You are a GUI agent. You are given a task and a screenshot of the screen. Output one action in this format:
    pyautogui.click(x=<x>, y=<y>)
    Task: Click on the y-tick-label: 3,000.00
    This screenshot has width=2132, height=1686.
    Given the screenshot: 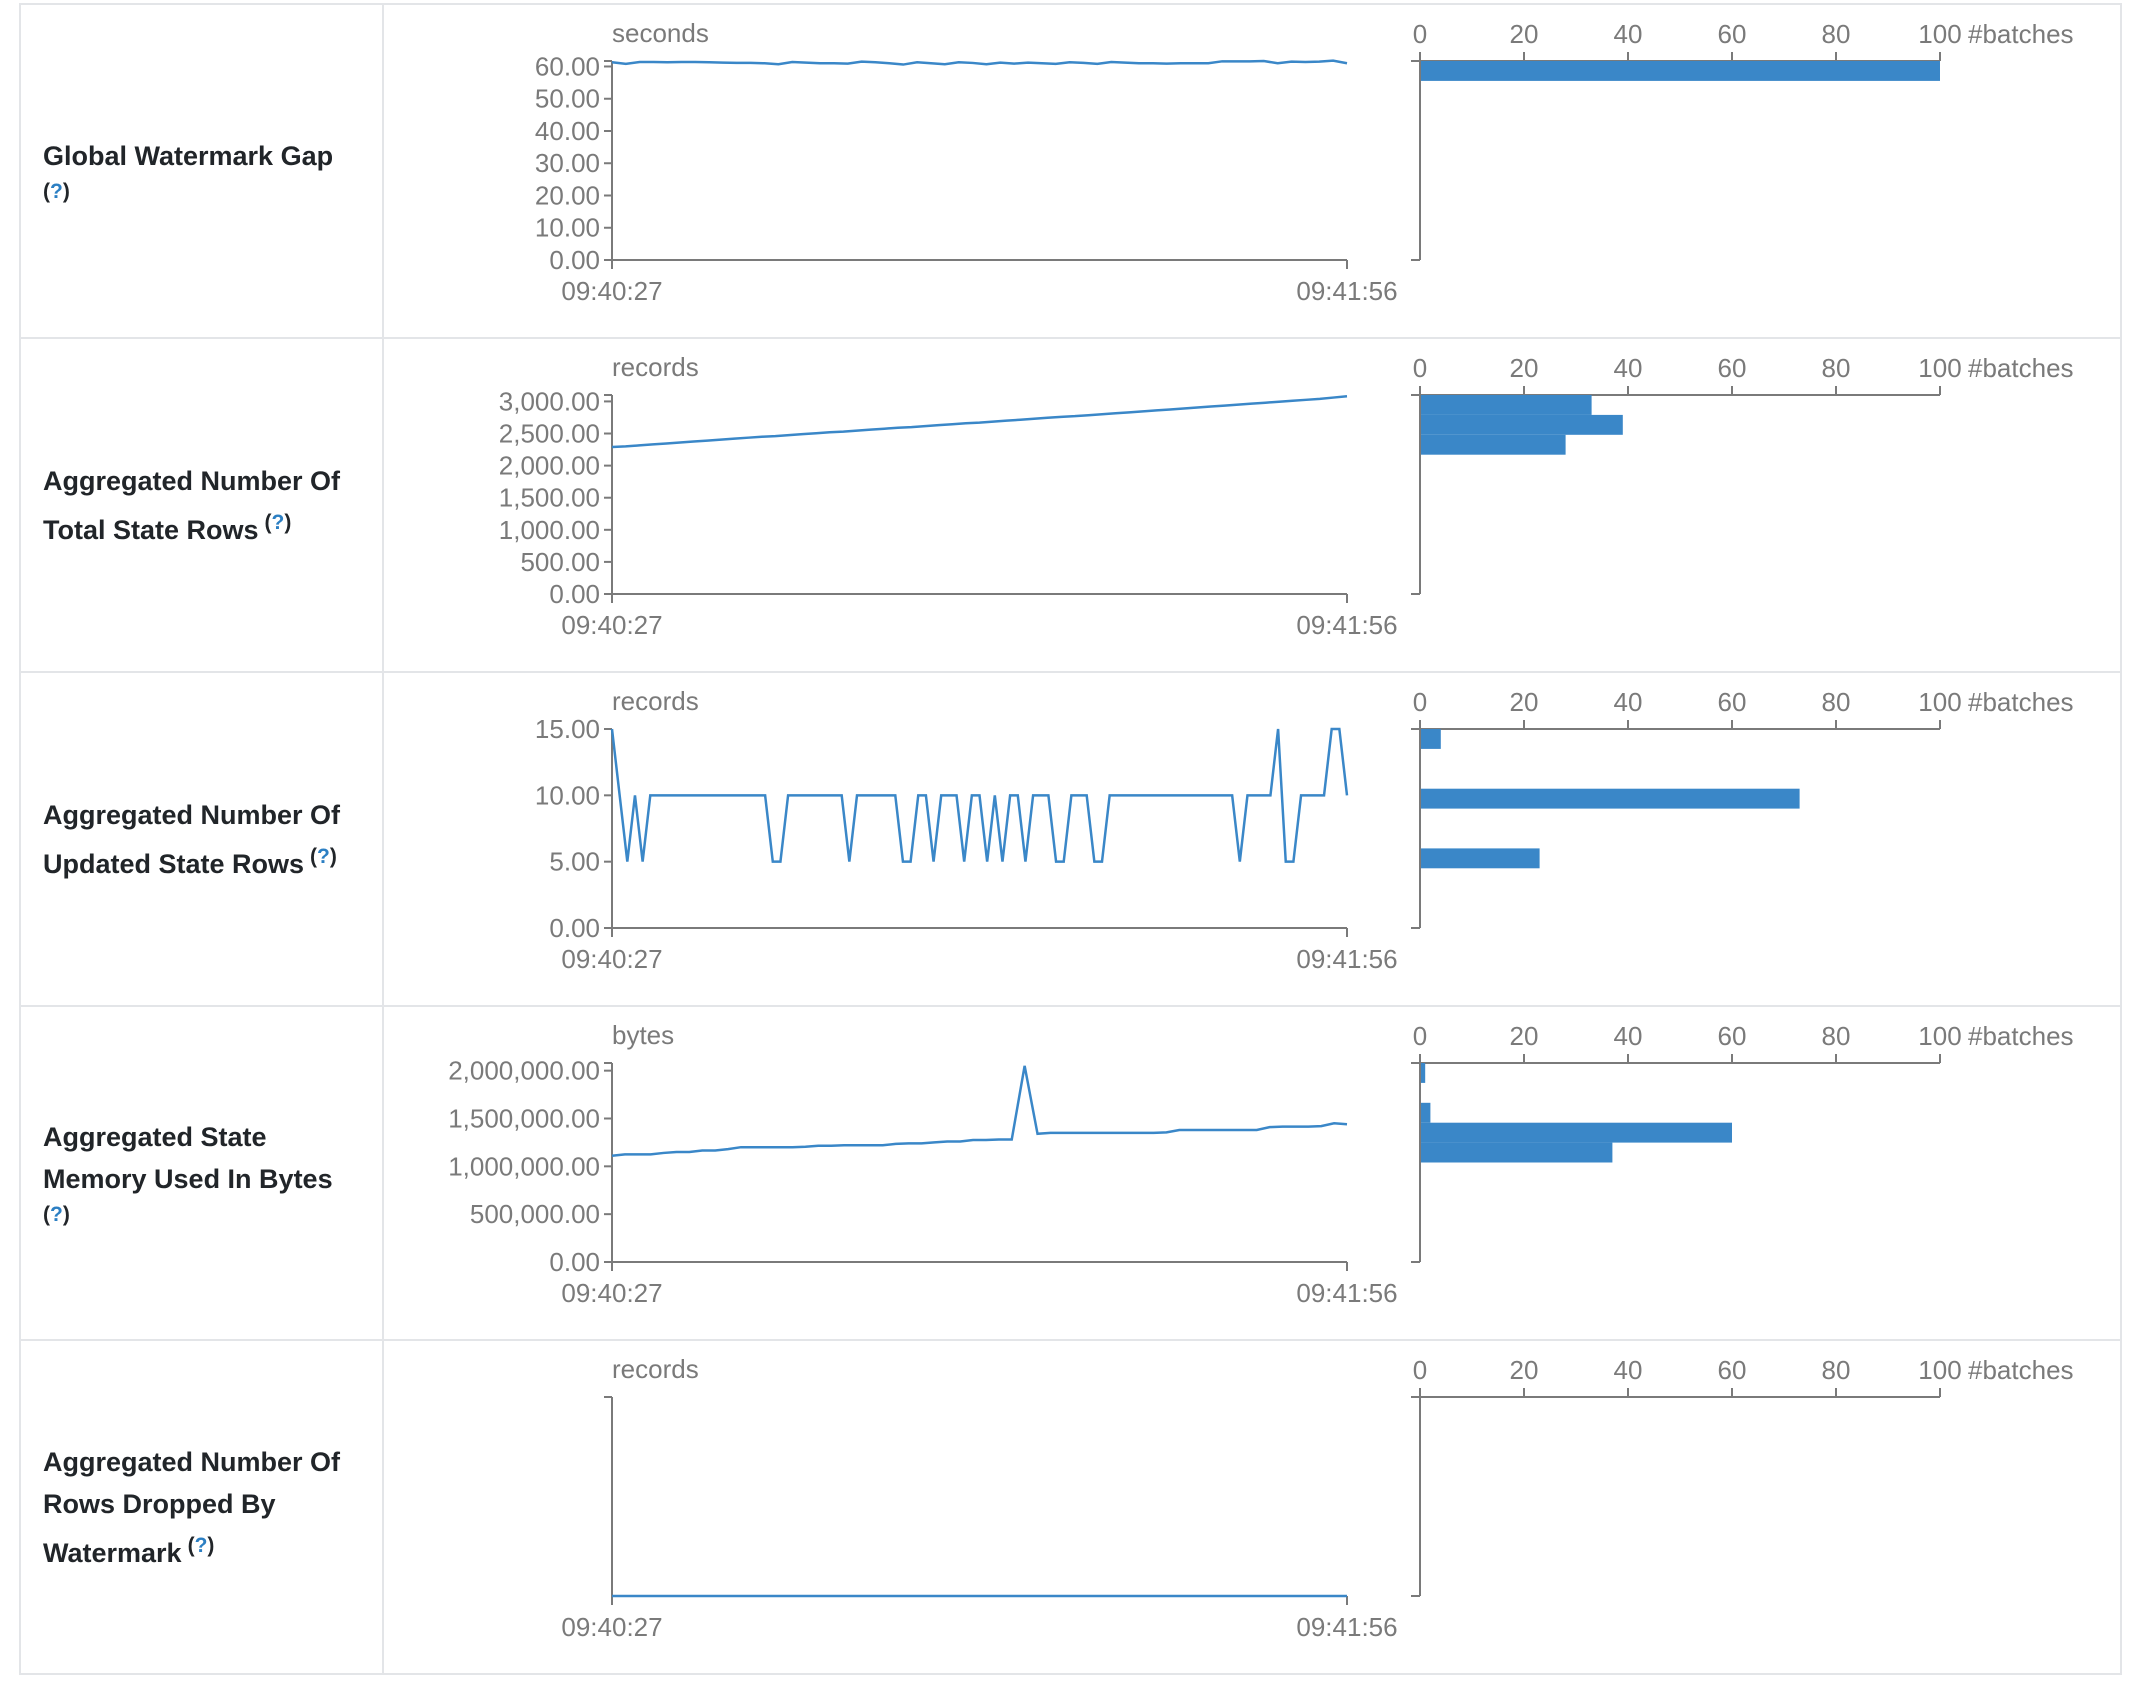 What is the action you would take?
    pyautogui.click(x=549, y=401)
    